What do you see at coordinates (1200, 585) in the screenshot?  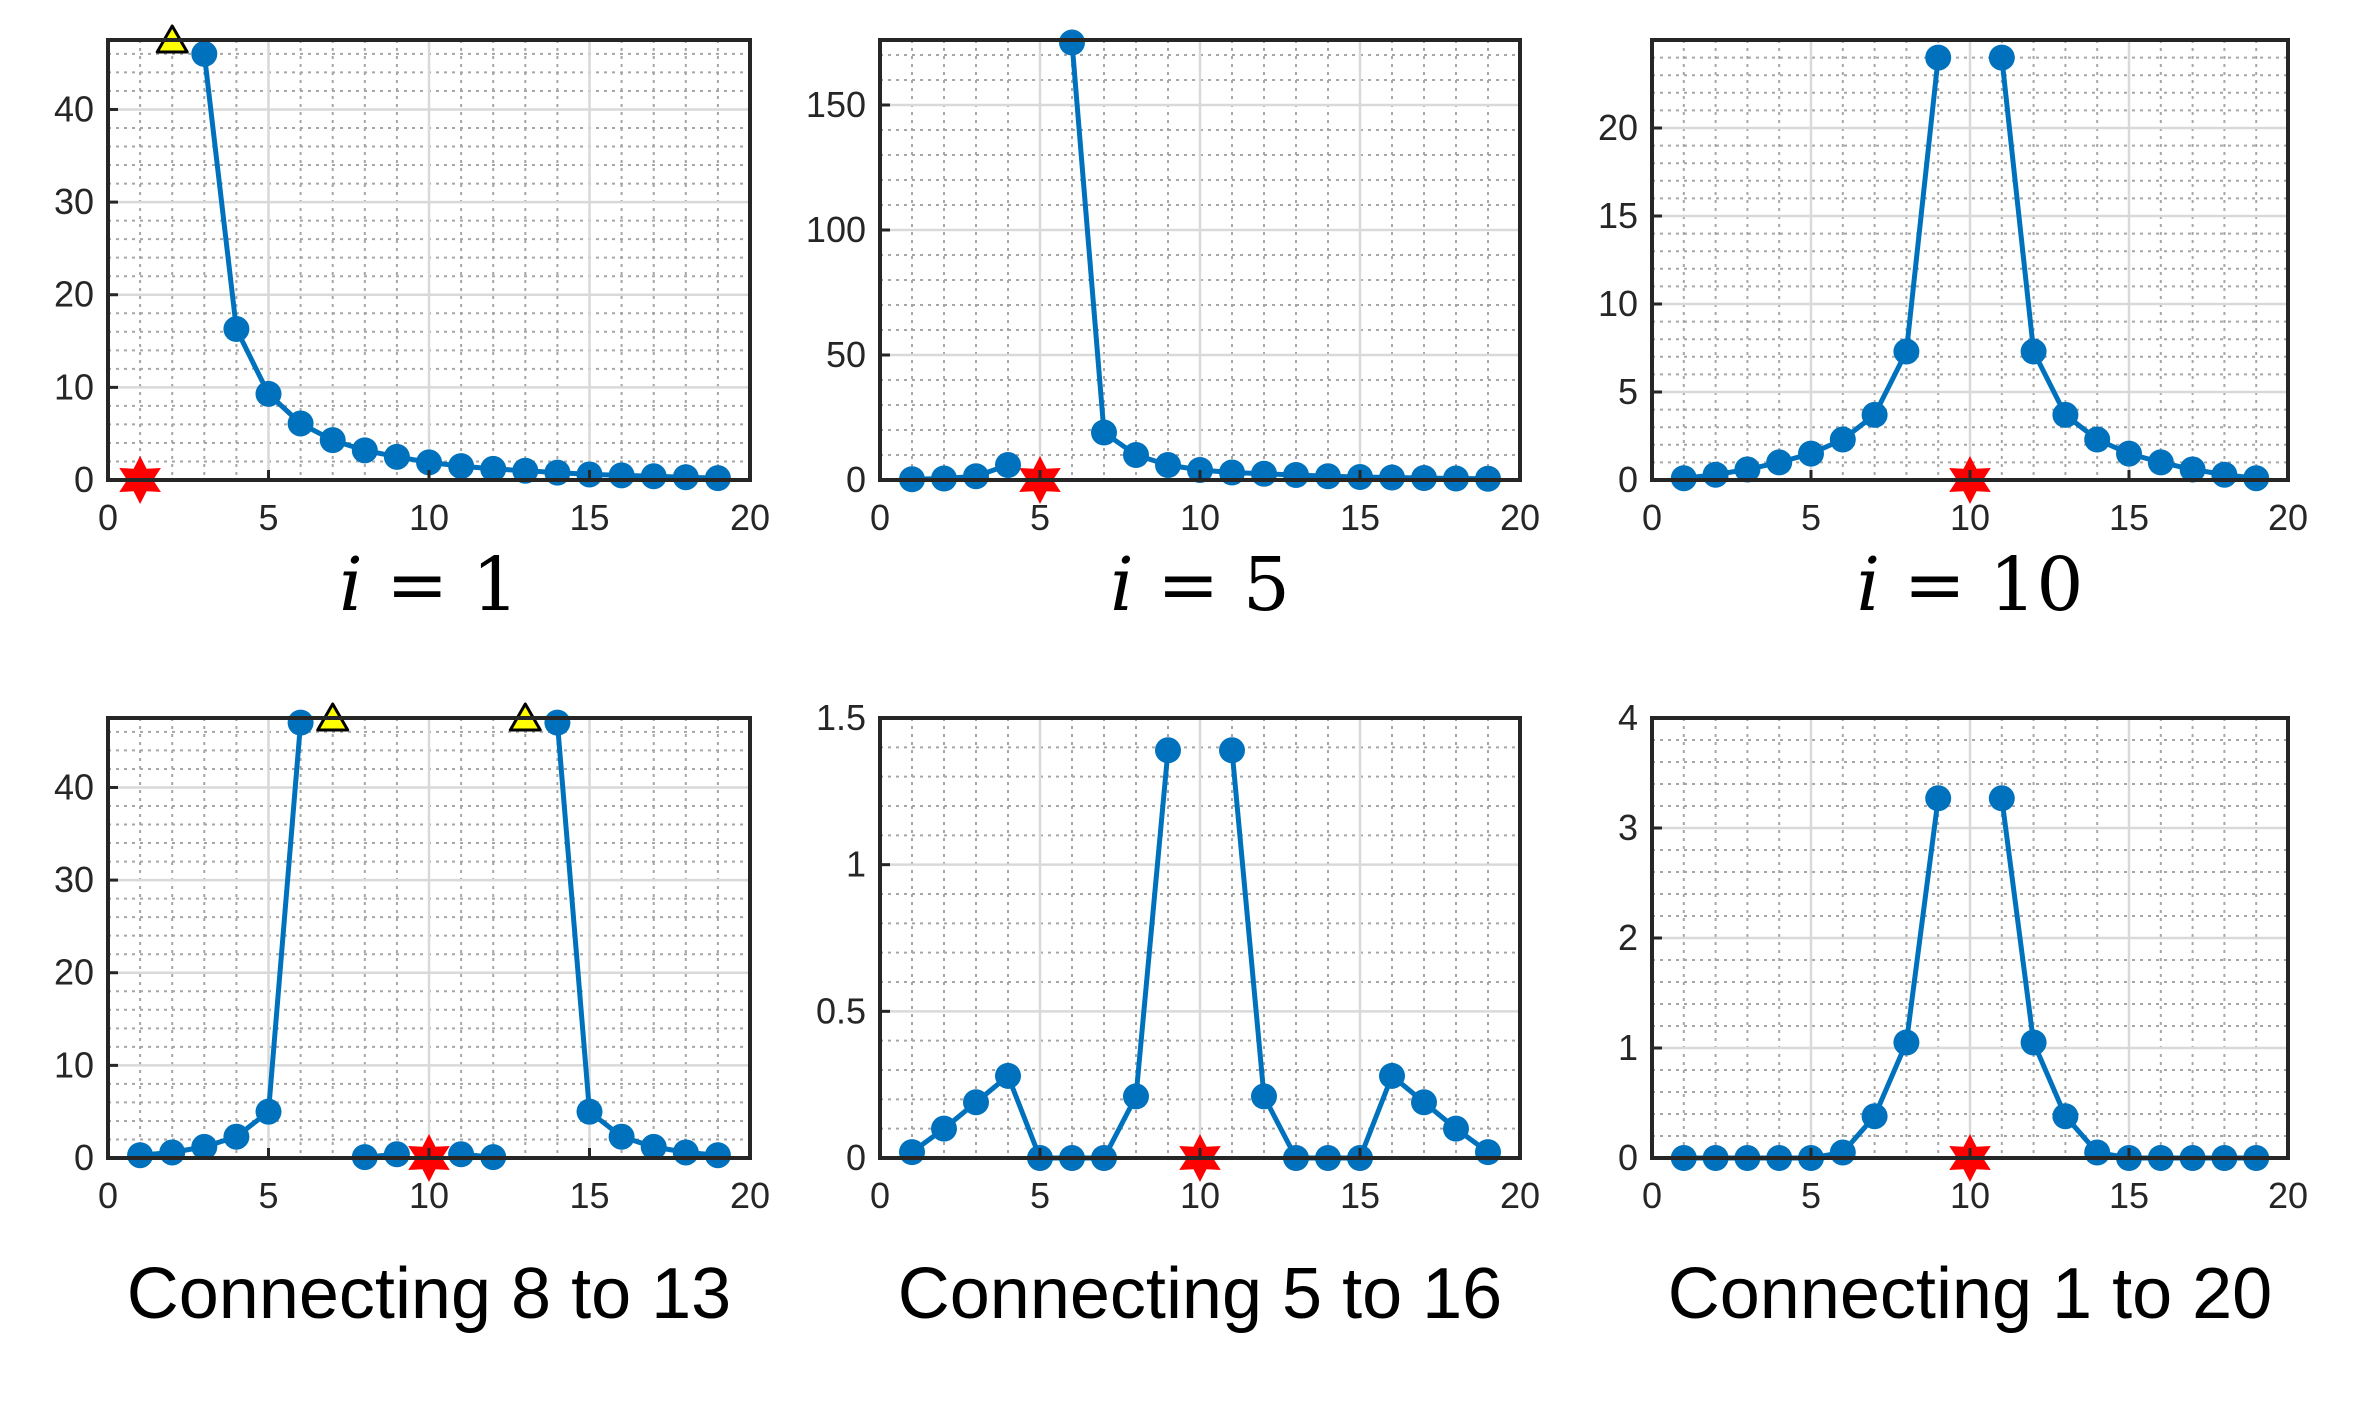 I see `chart-caption: i = 5` at bounding box center [1200, 585].